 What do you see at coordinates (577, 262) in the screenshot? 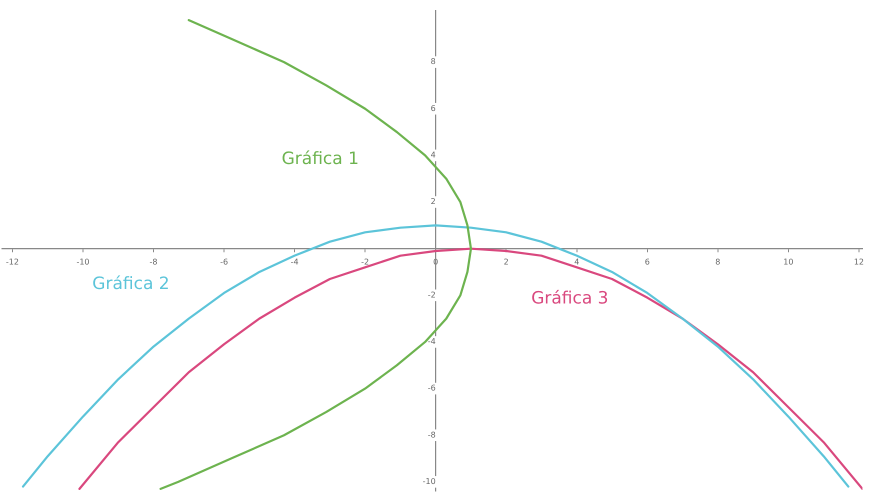
I see `x-tick-label: 4` at bounding box center [577, 262].